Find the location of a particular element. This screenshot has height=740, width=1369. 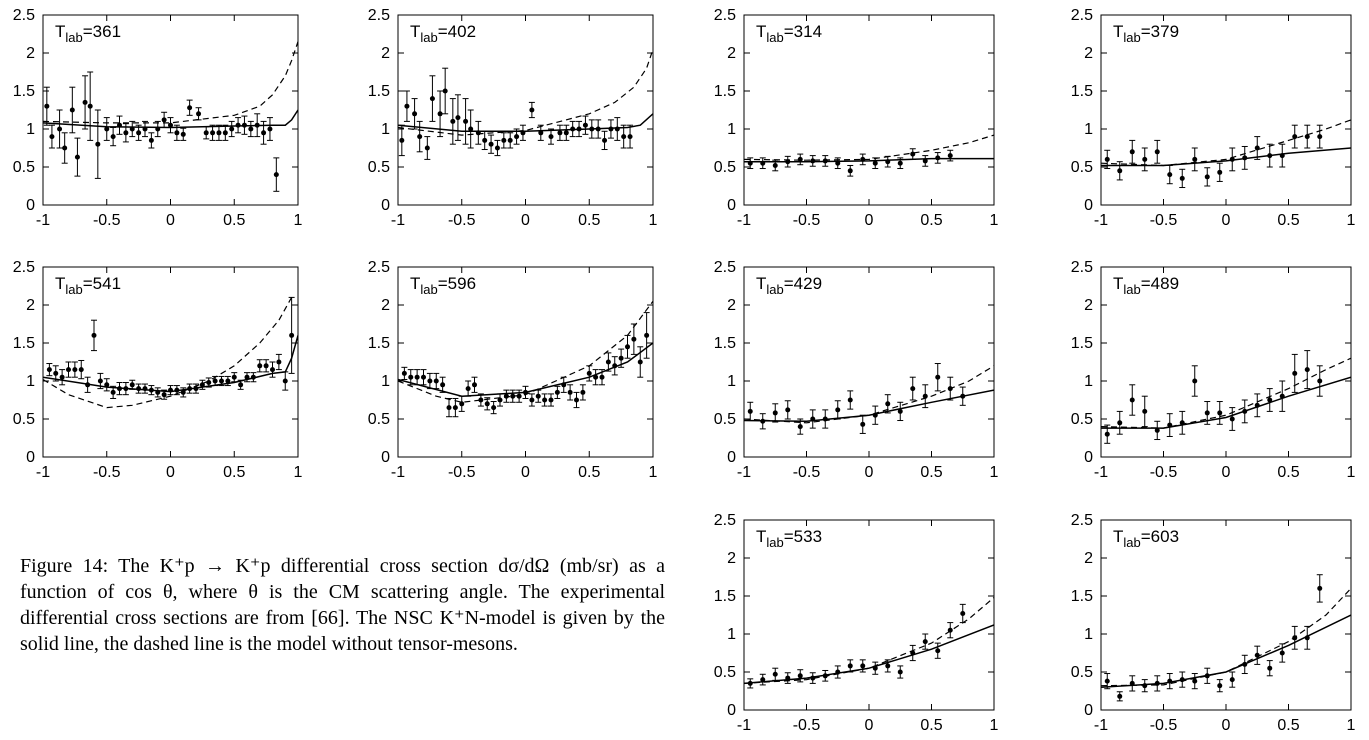

chart-panel: -1 -0.5 0 0.5 1 0 0.5 1 1.5 2 2.5 Tlab=541 is located at coordinates (158, 370).